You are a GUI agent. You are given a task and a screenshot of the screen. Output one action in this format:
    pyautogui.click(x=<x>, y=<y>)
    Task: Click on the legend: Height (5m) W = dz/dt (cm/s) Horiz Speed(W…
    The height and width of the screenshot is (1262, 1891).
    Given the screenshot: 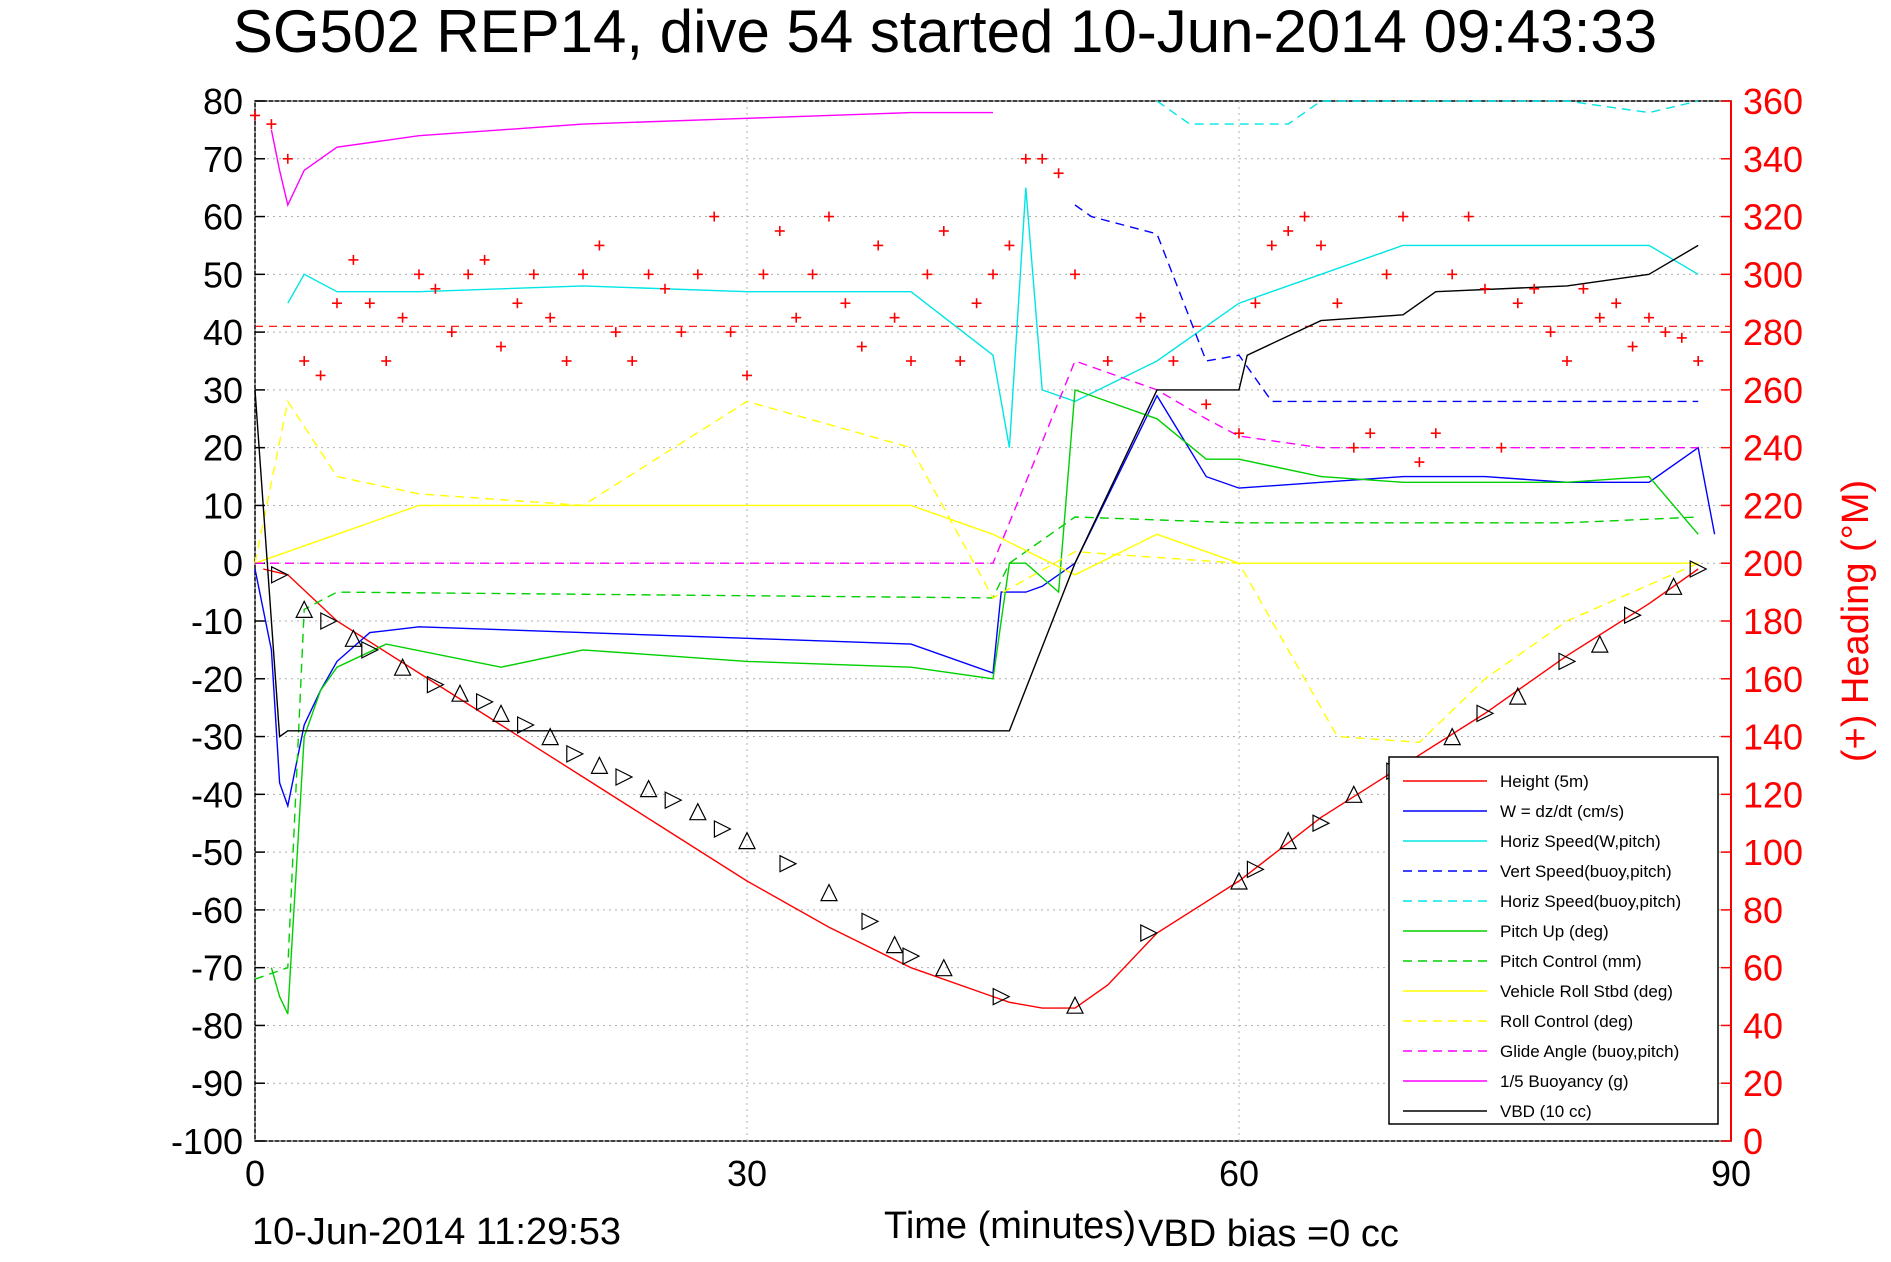 What is the action you would take?
    pyautogui.click(x=1553, y=940)
    